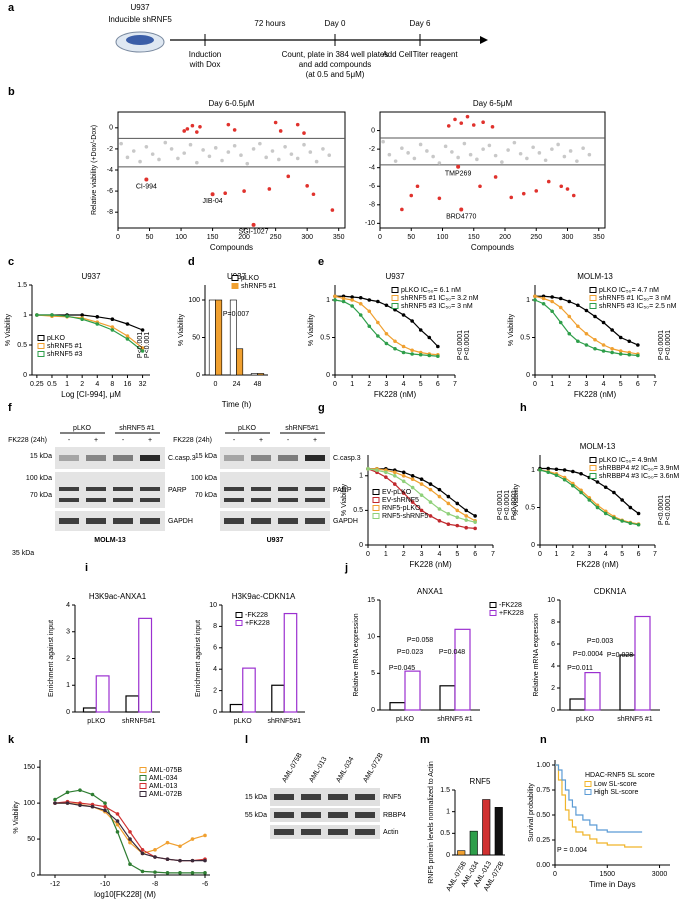 The width and height of the screenshot is (685, 905). I want to click on x-tick-label: 0, so click(555, 874).